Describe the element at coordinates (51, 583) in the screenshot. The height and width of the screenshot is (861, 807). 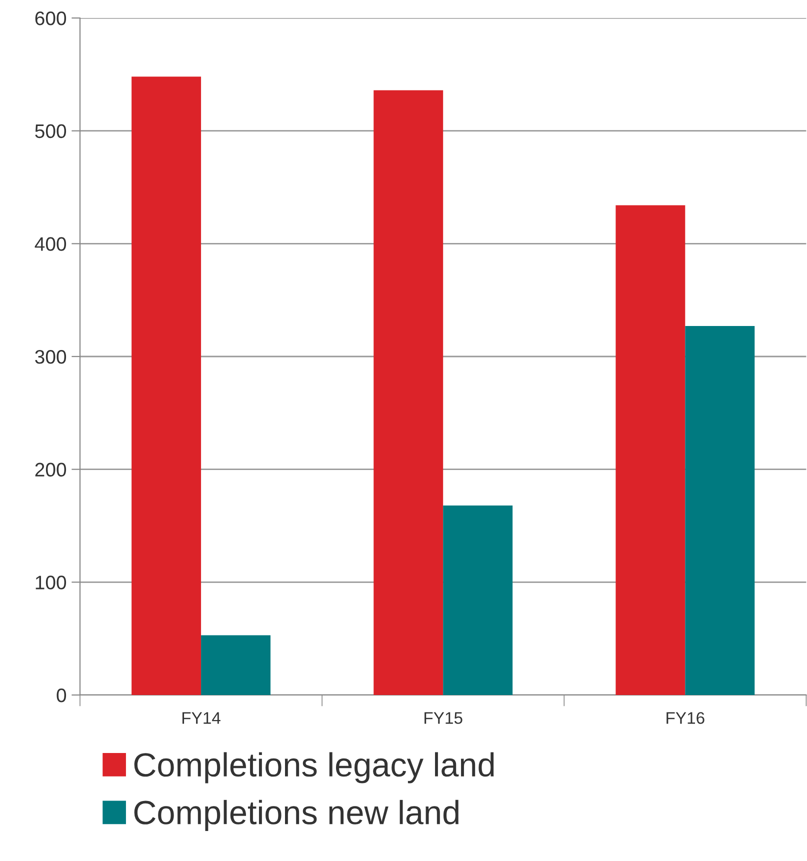
I see `y-tick-label: 100` at that location.